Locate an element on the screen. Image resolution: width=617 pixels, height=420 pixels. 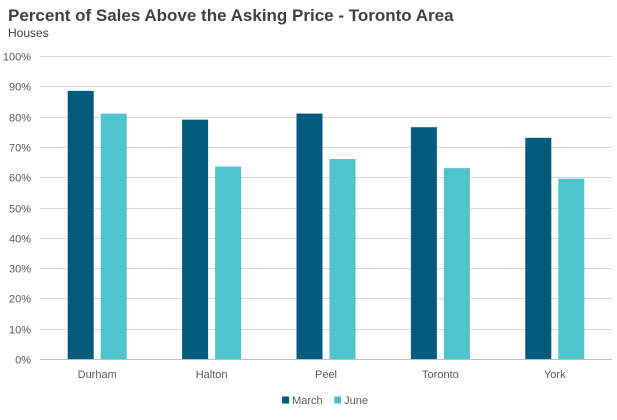
y-tick-label: 90% is located at coordinates (20, 88).